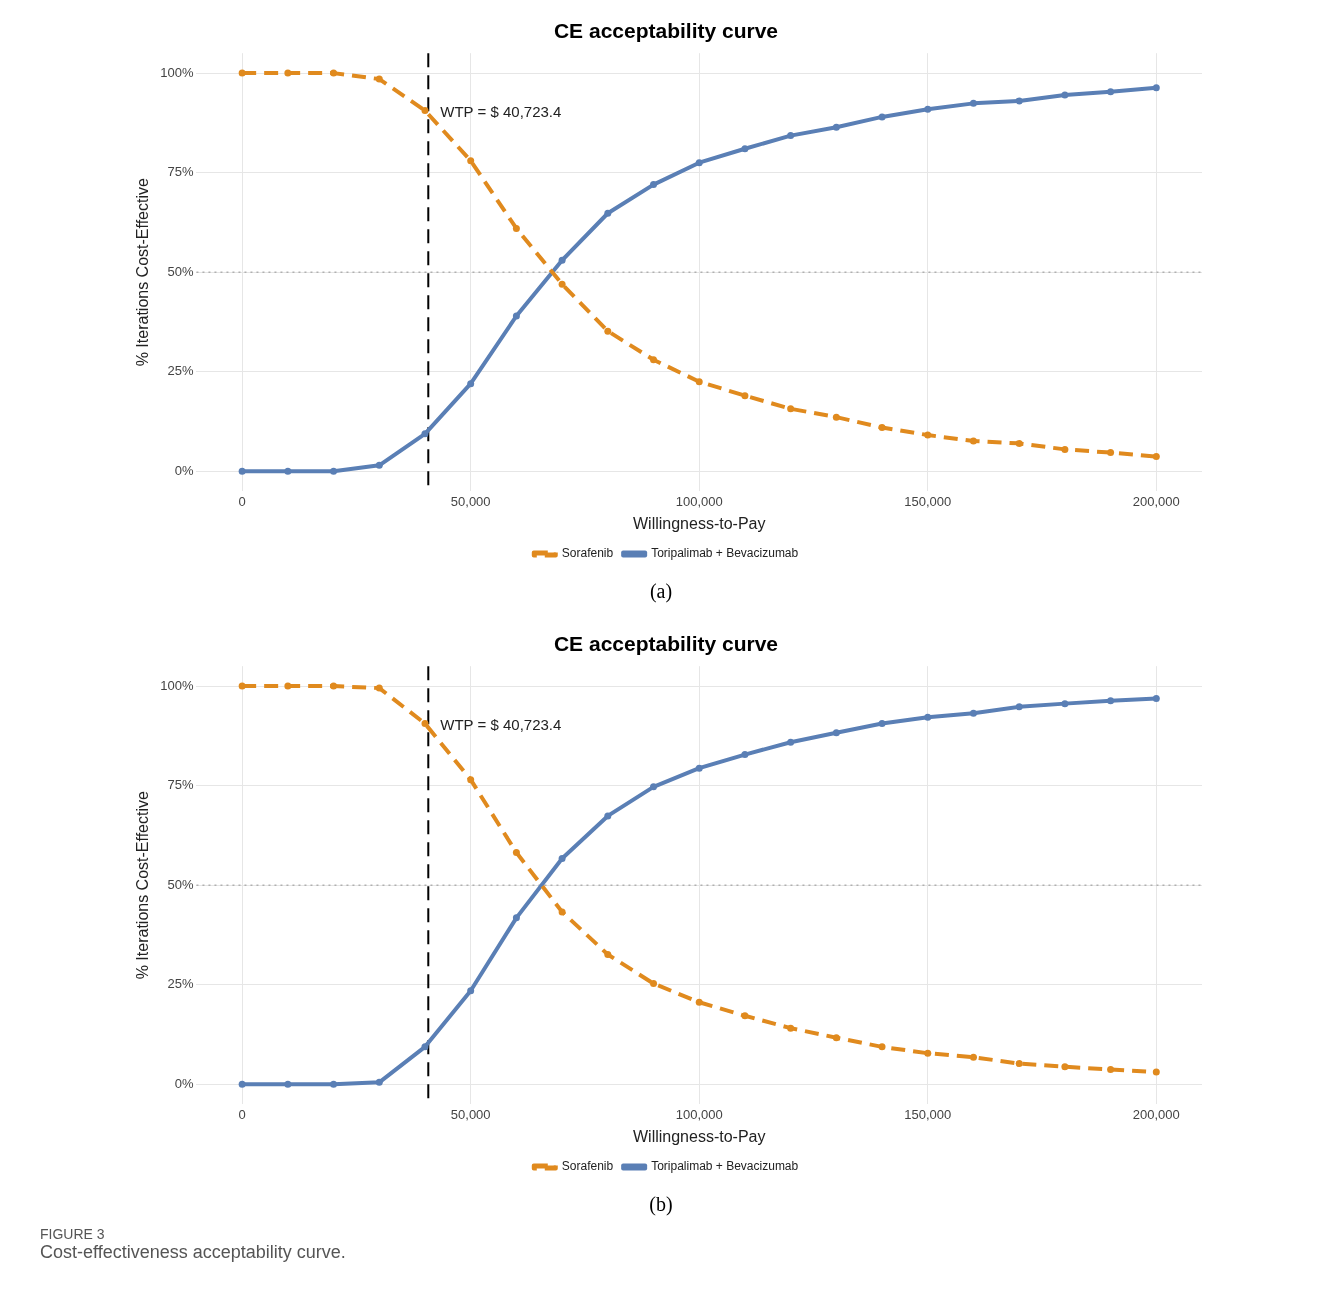 The image size is (1322, 1295). Describe the element at coordinates (143, 272) in the screenshot. I see `y-axis-title: % Iterations Cost-Effective` at that location.